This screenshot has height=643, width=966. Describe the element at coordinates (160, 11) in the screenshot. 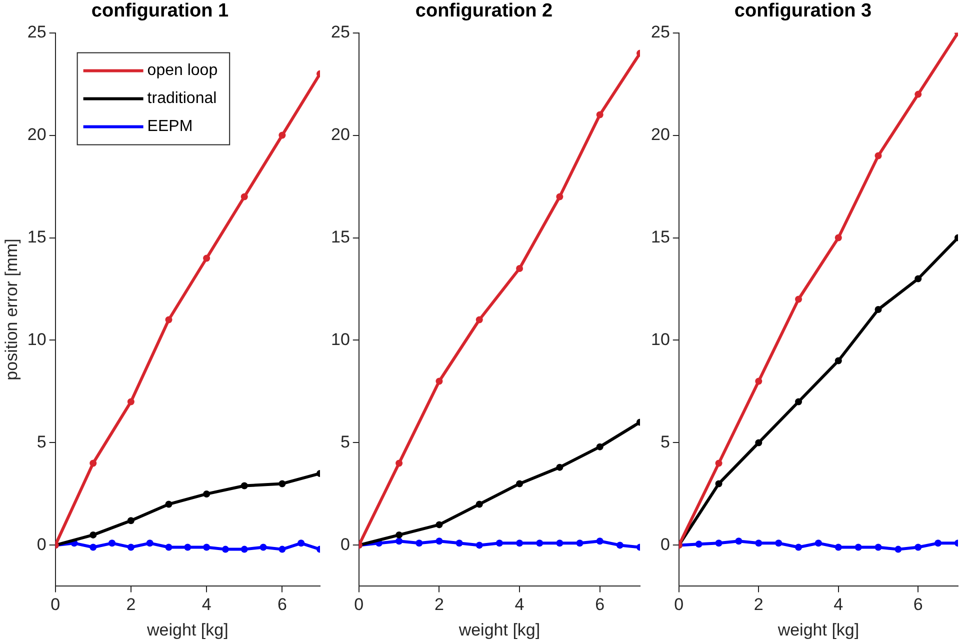

I see `chart-title: configuration 1` at that location.